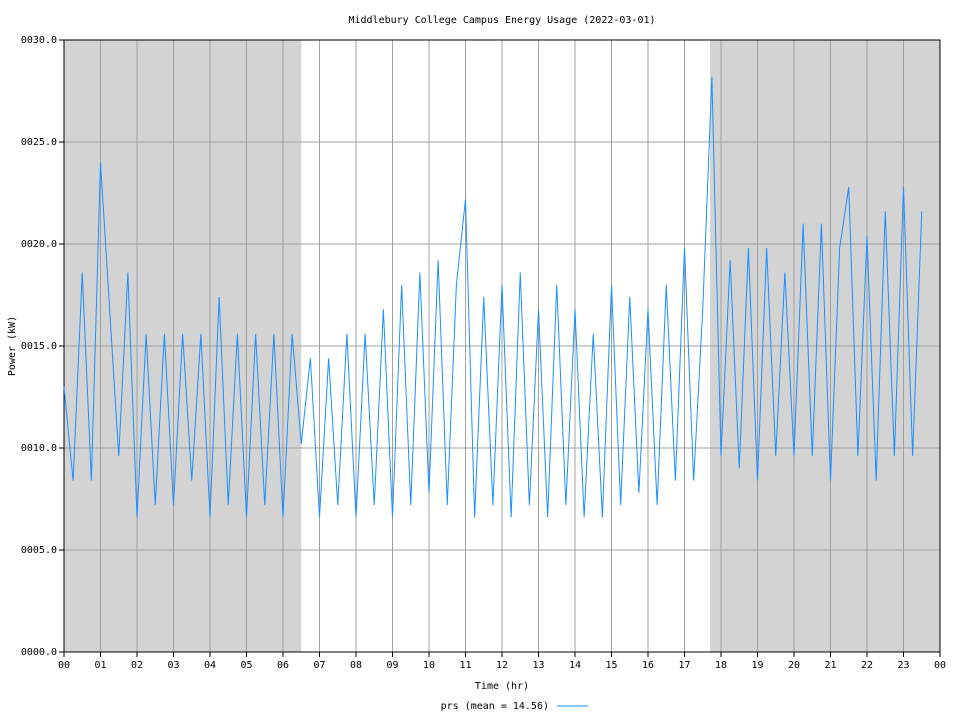 The image size is (960, 724). I want to click on legend-label: prs (mean = 14.56), so click(495, 706).